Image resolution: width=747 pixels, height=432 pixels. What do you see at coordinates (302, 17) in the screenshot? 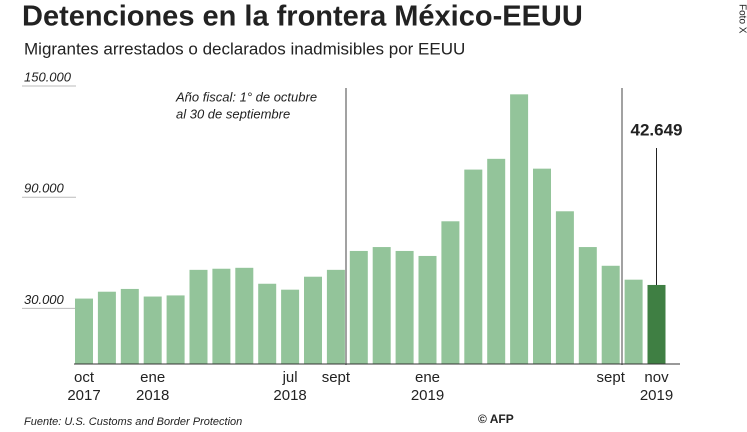
I see `chart-title: Detenciones en la frontera México-EEUU` at bounding box center [302, 17].